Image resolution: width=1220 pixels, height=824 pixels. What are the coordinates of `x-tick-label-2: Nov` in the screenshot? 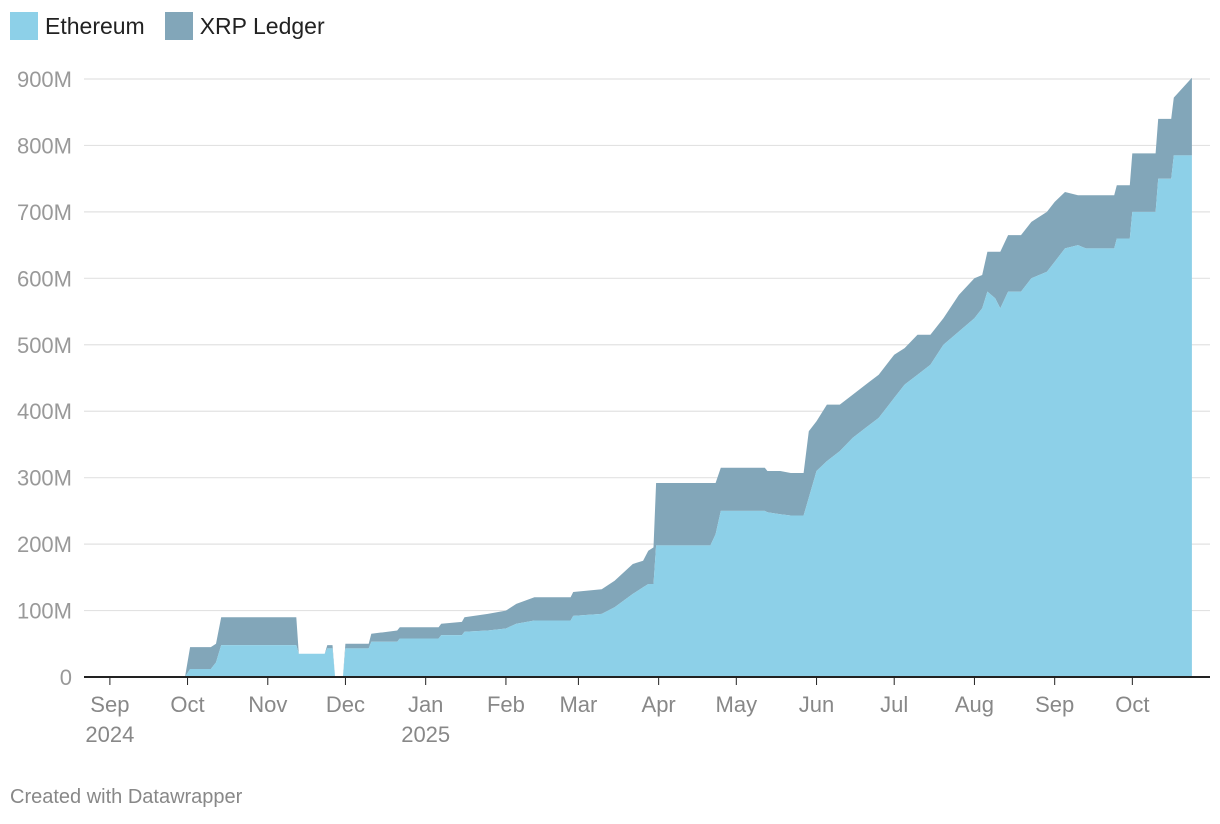 It's located at (267, 704).